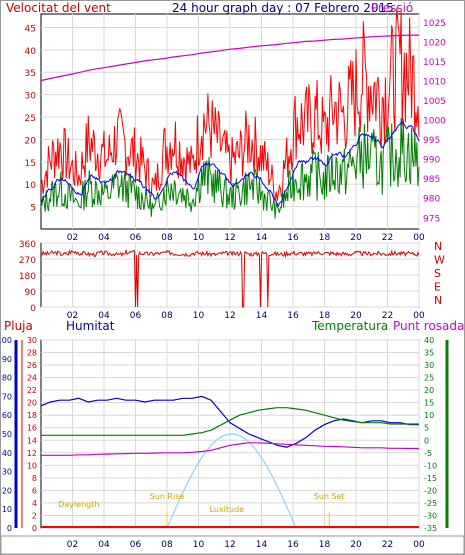 The width and height of the screenshot is (465, 555). I want to click on temperature-tick-label: 5, so click(426, 428).